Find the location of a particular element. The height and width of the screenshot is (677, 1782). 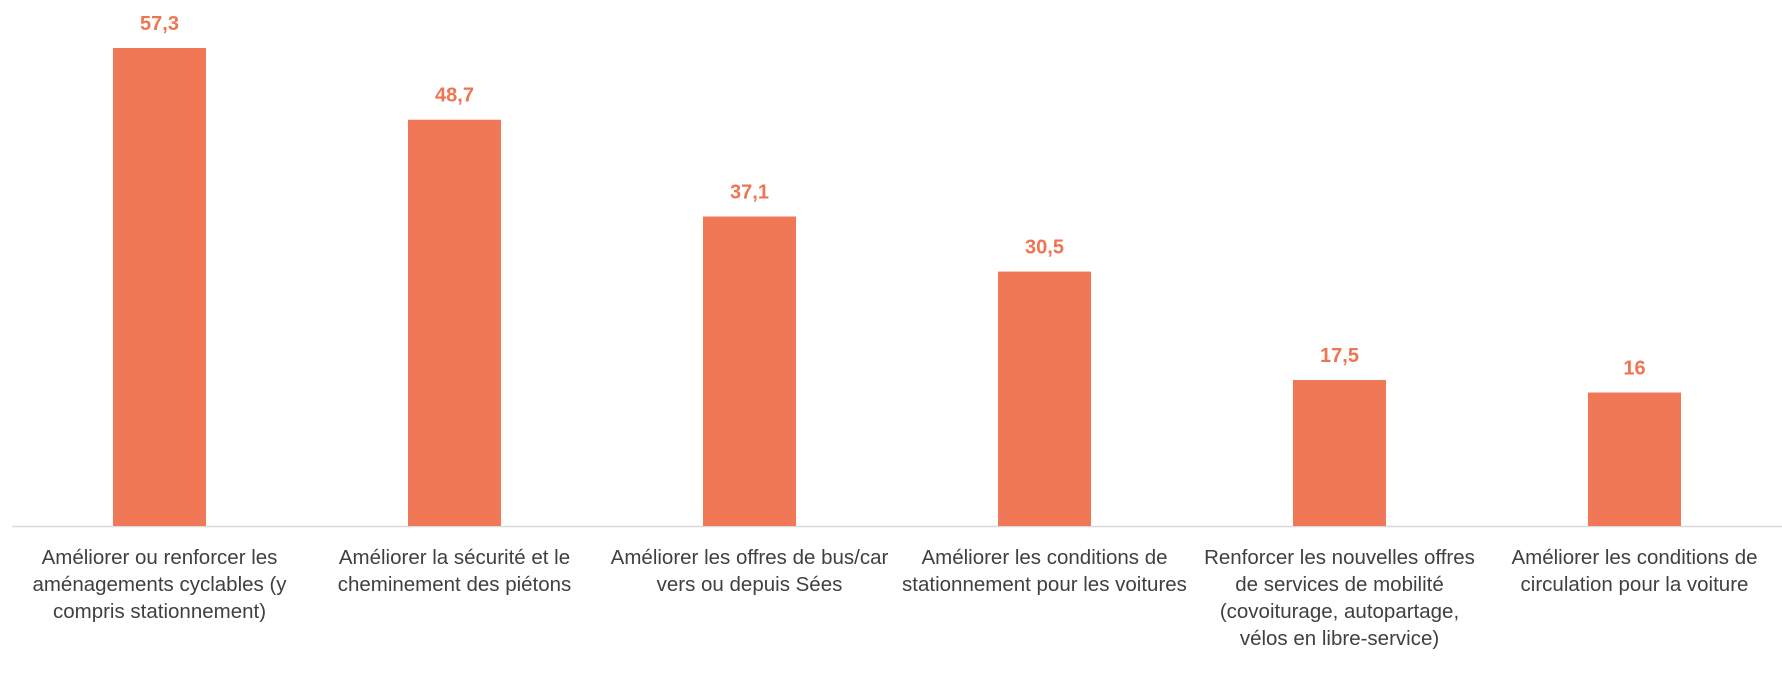

value-label: 17,5 is located at coordinates (1339, 356).